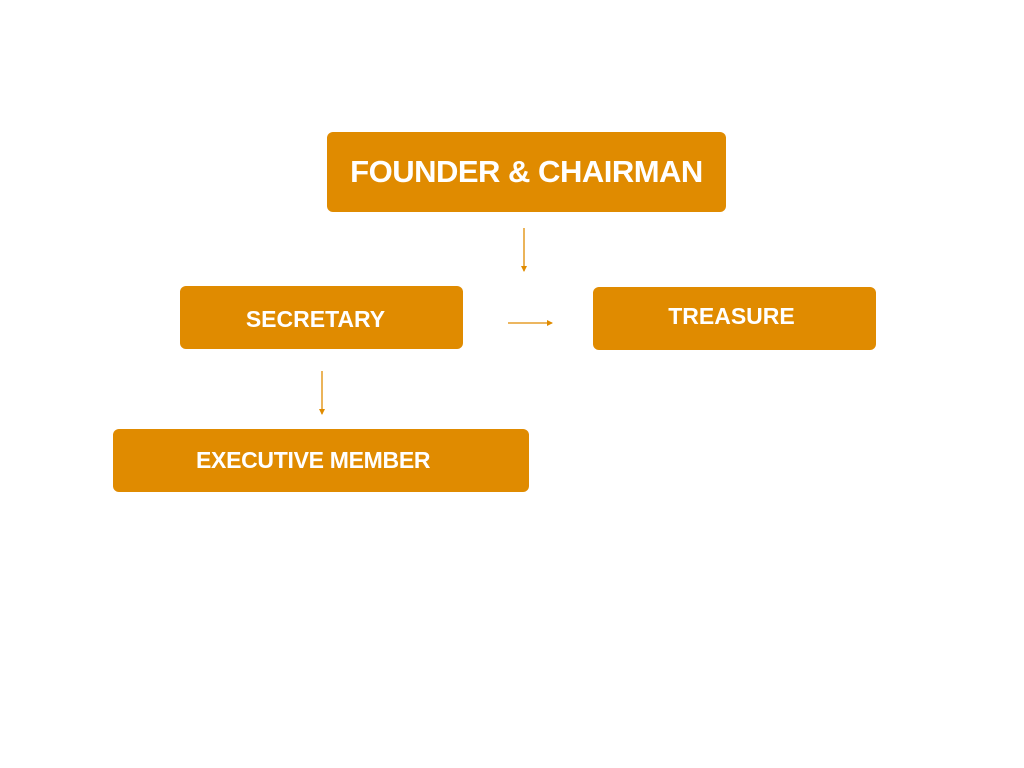  What do you see at coordinates (315, 318) in the screenshot?
I see `secretary-label: SECRETARY` at bounding box center [315, 318].